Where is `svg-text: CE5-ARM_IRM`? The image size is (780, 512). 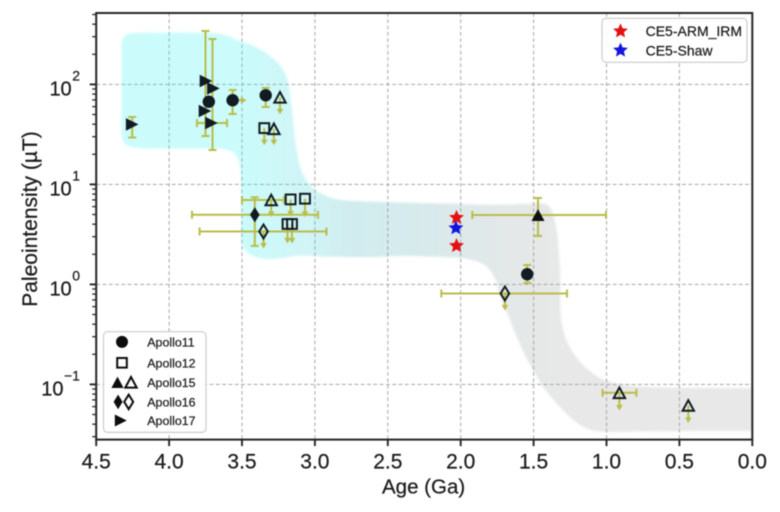
svg-text: CE5-ARM_IRM is located at coordinates (694, 31).